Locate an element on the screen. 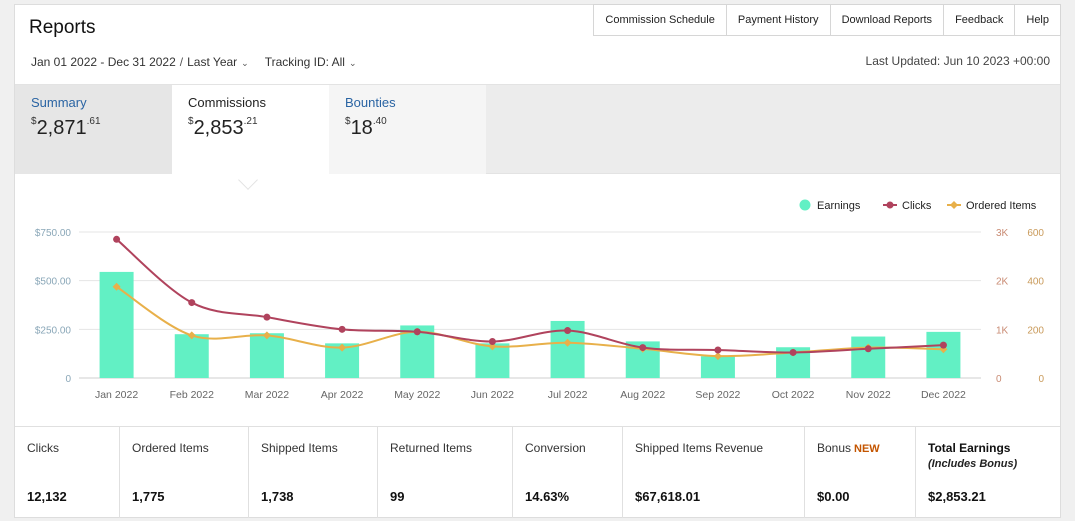  y-right-items-tick-label: 200 is located at coordinates (1035, 330).